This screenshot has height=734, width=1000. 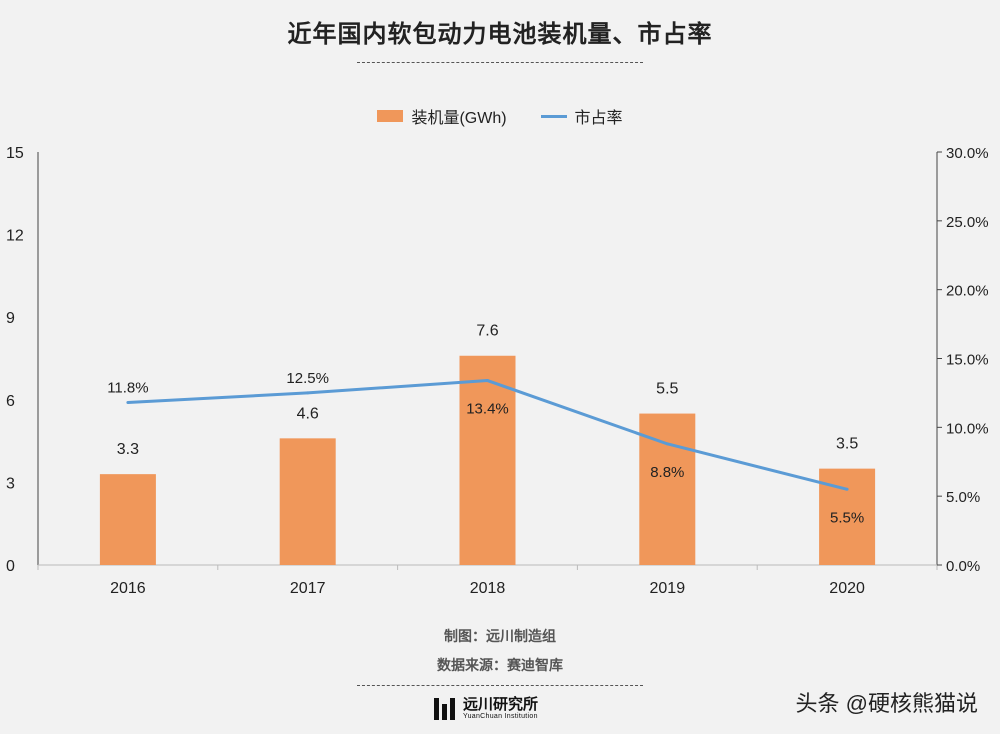 What do you see at coordinates (500, 716) in the screenshot?
I see `logo-name-en: YuanChuan Institution` at bounding box center [500, 716].